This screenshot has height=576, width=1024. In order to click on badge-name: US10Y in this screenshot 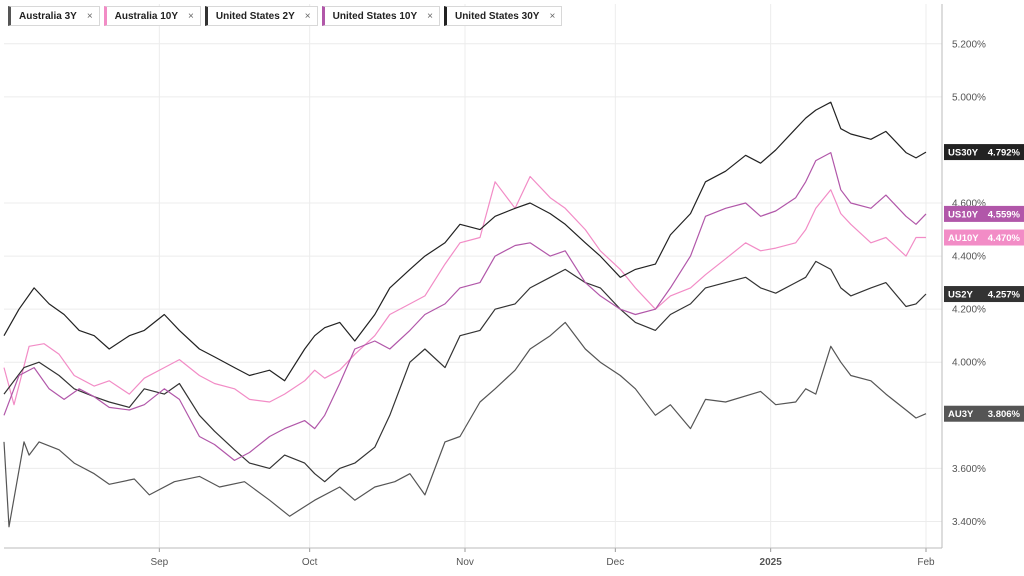, I will do `click(963, 214)`.